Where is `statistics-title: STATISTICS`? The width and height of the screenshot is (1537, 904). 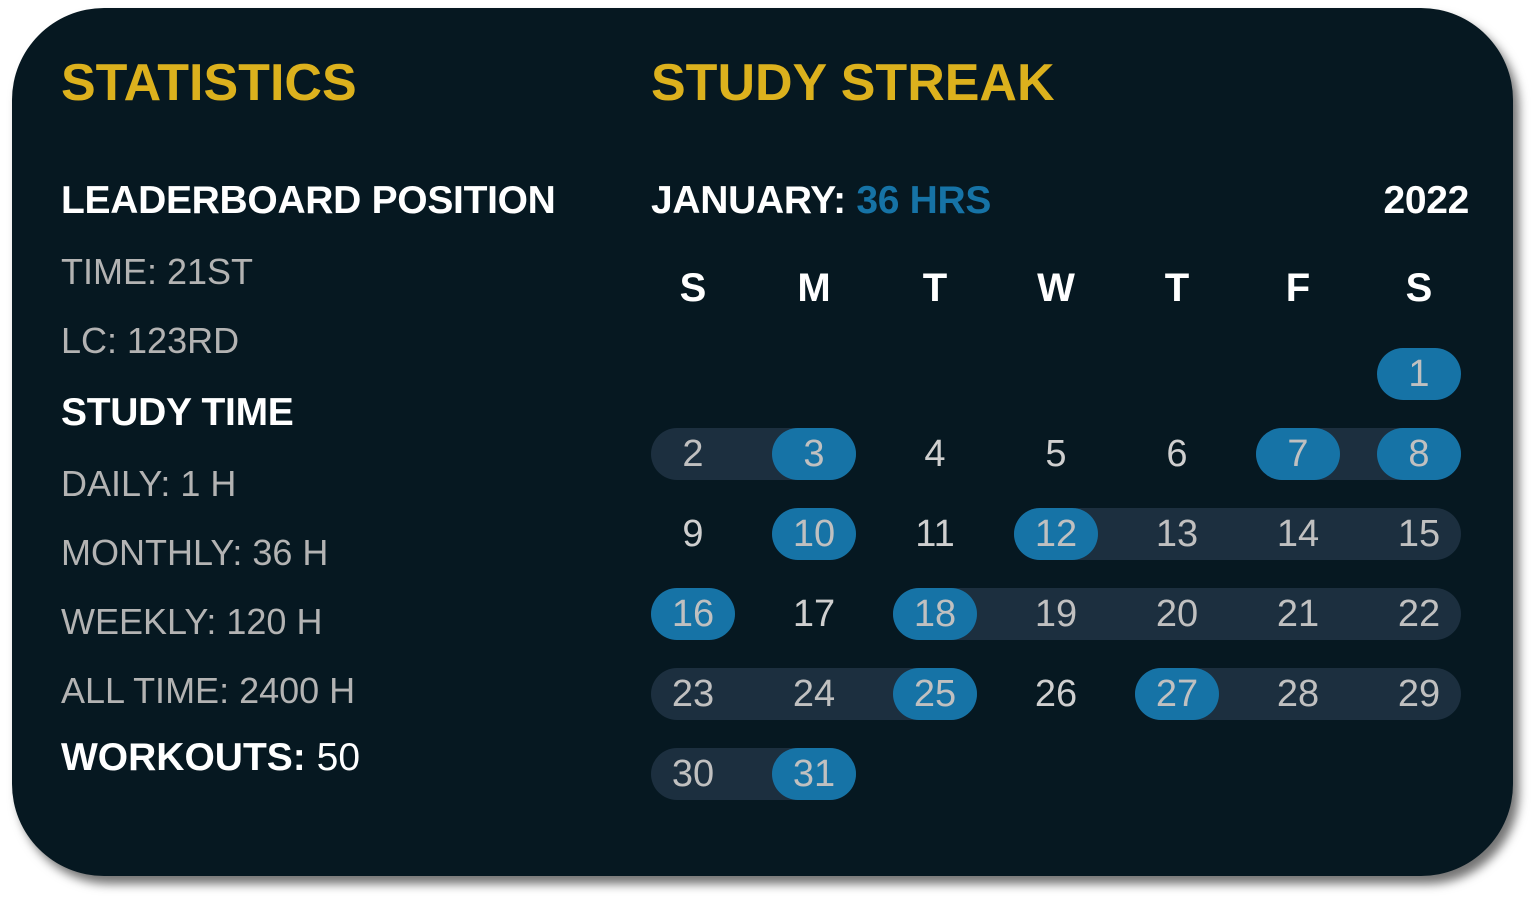
statistics-title: STATISTICS is located at coordinates (209, 83).